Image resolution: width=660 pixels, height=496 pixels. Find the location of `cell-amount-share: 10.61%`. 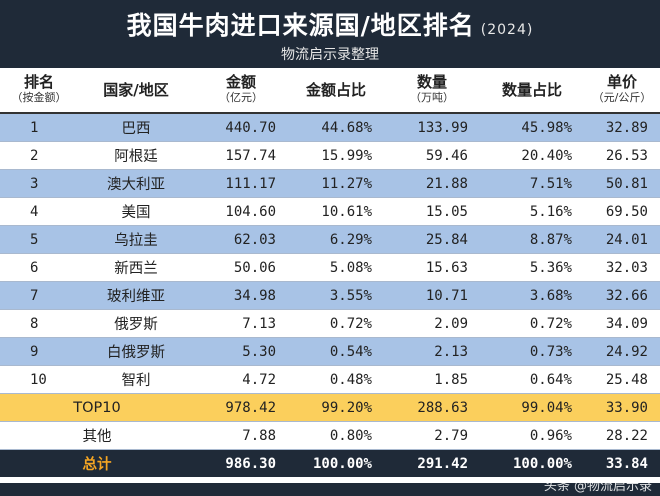

cell-amount-share: 10.61% is located at coordinates (336, 211).